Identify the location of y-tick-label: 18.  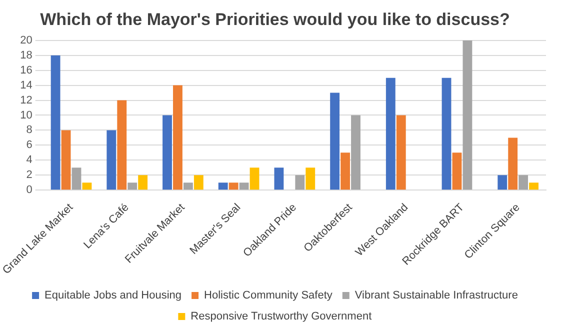
(26, 55).